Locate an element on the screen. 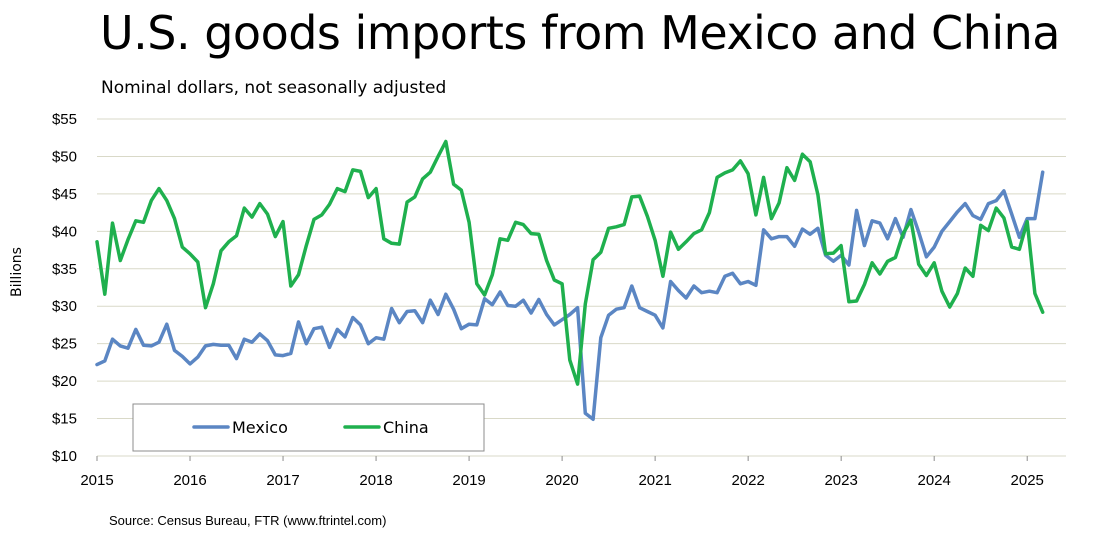 The image size is (1104, 537). legend-label-china: China is located at coordinates (406, 427).